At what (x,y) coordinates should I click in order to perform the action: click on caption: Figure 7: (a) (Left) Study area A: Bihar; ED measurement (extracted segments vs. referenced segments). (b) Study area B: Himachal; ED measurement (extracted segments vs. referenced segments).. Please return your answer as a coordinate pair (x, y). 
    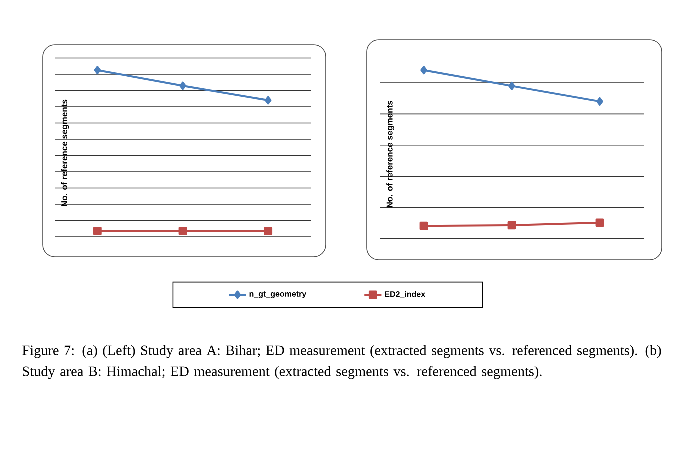
    Looking at the image, I should click on (342, 362).